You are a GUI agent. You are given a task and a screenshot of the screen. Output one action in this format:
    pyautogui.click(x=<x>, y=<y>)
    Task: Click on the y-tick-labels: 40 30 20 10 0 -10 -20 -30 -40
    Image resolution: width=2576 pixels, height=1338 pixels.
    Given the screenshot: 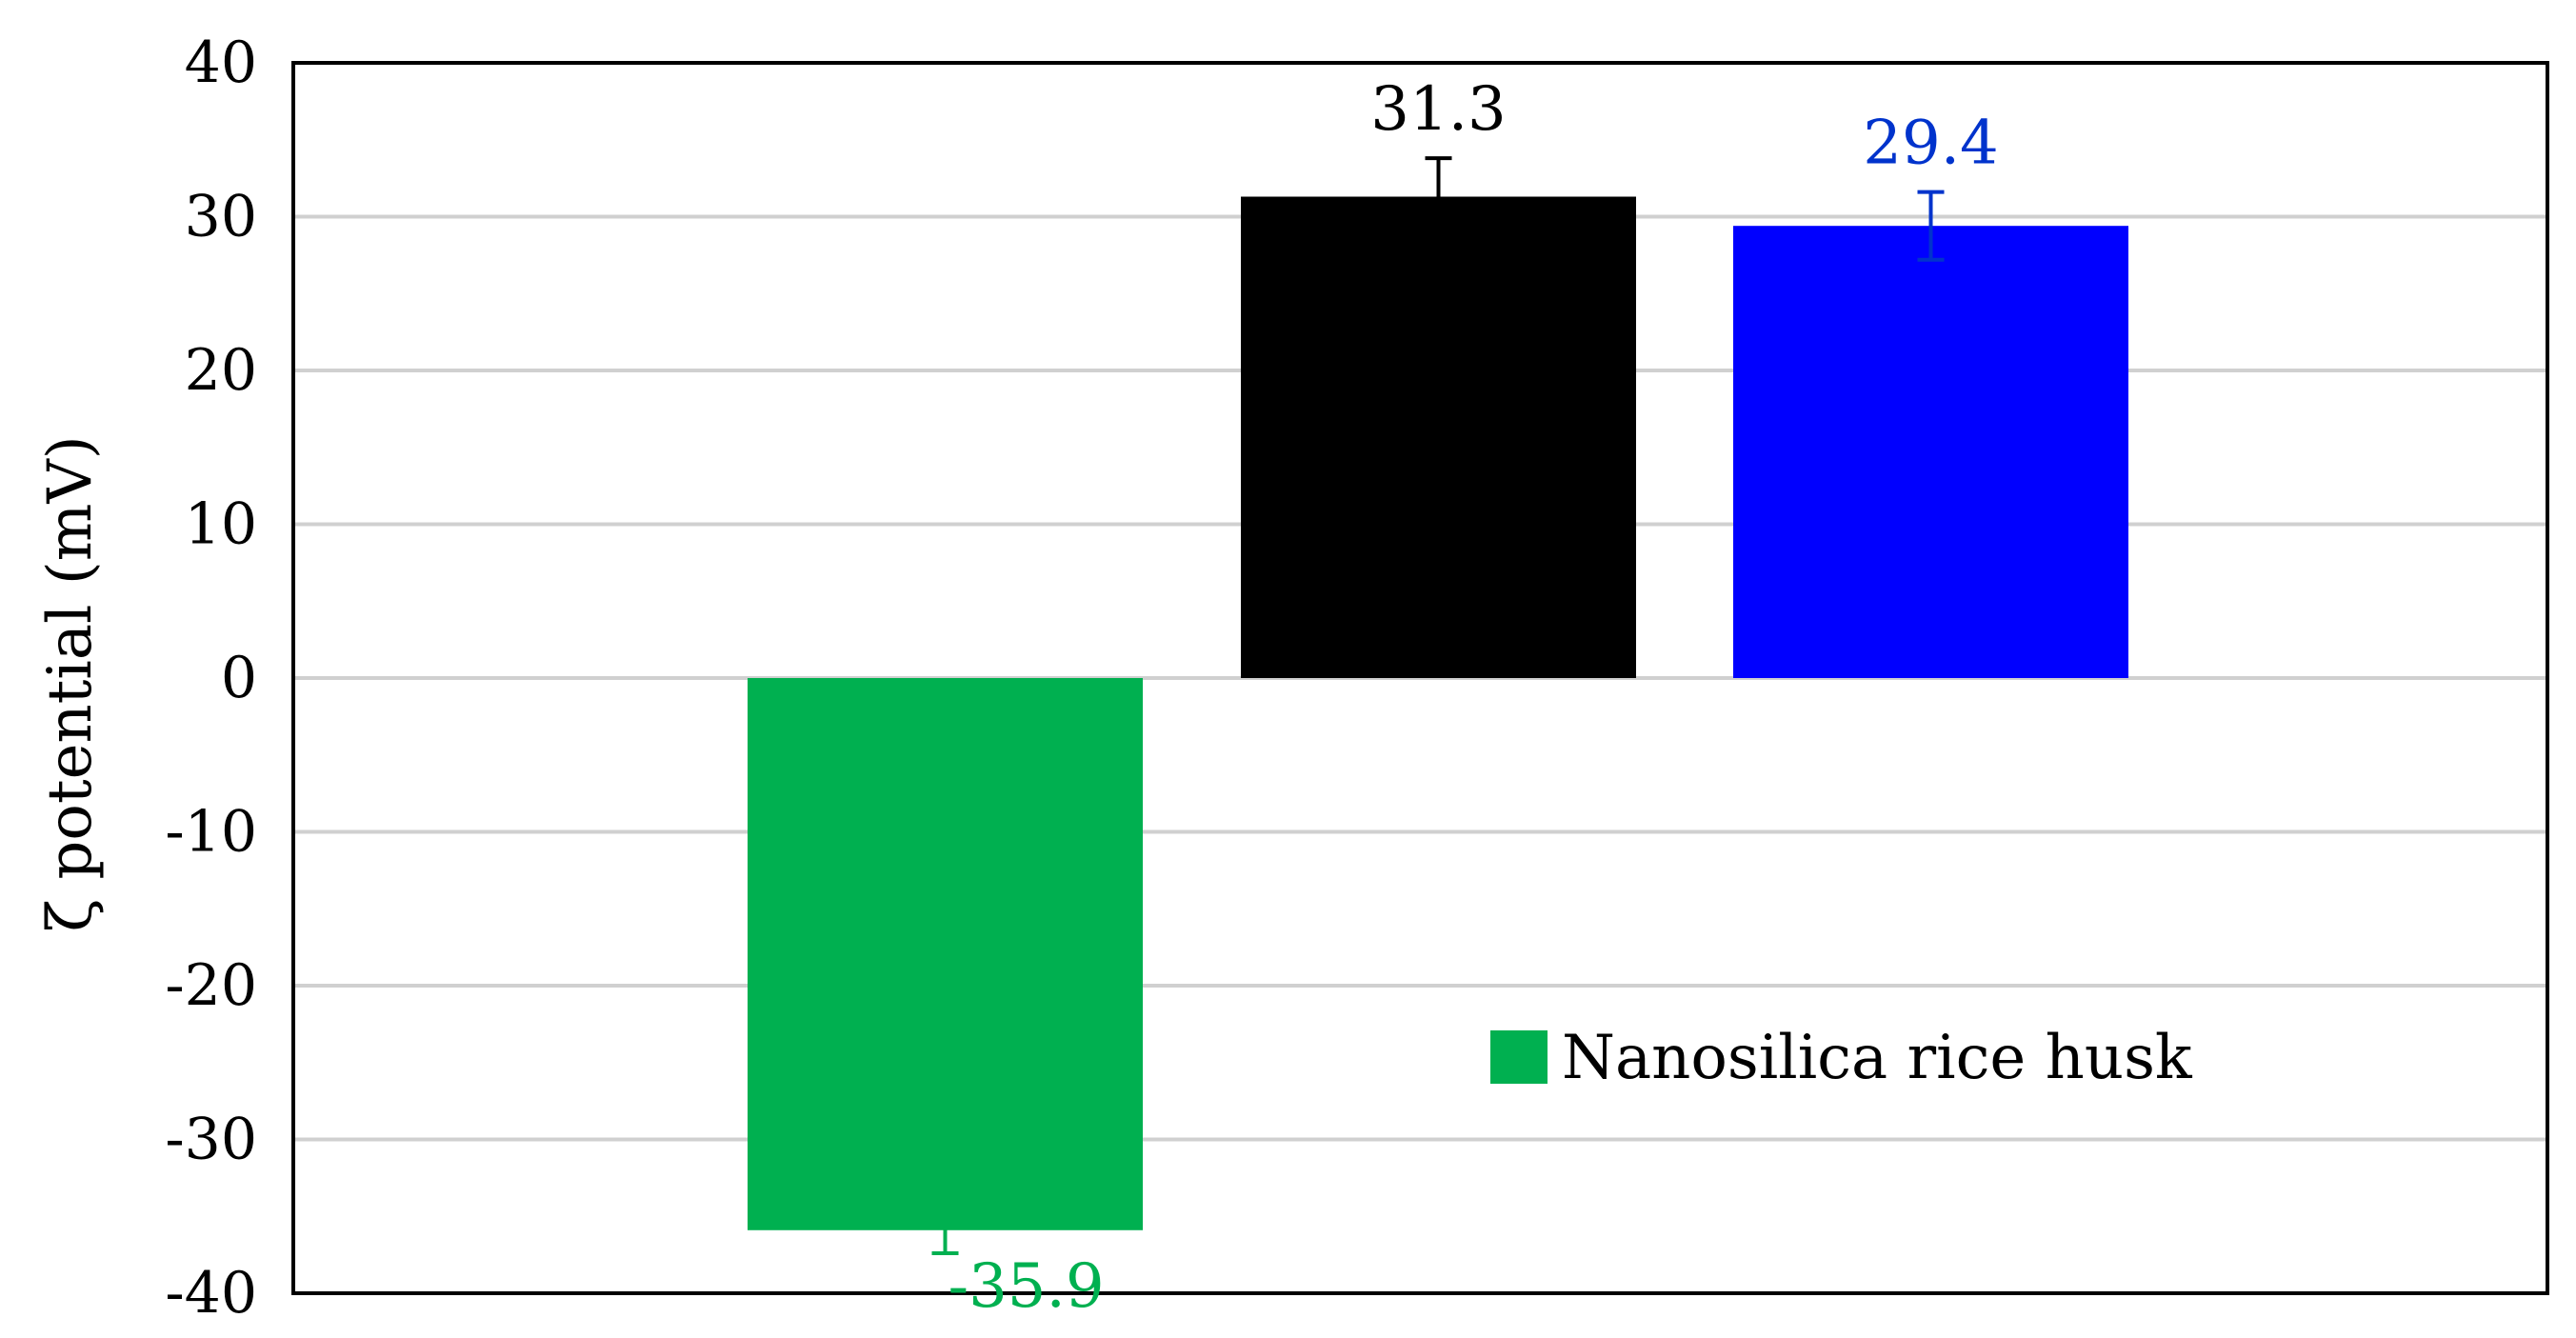 What is the action you would take?
    pyautogui.click(x=211, y=678)
    